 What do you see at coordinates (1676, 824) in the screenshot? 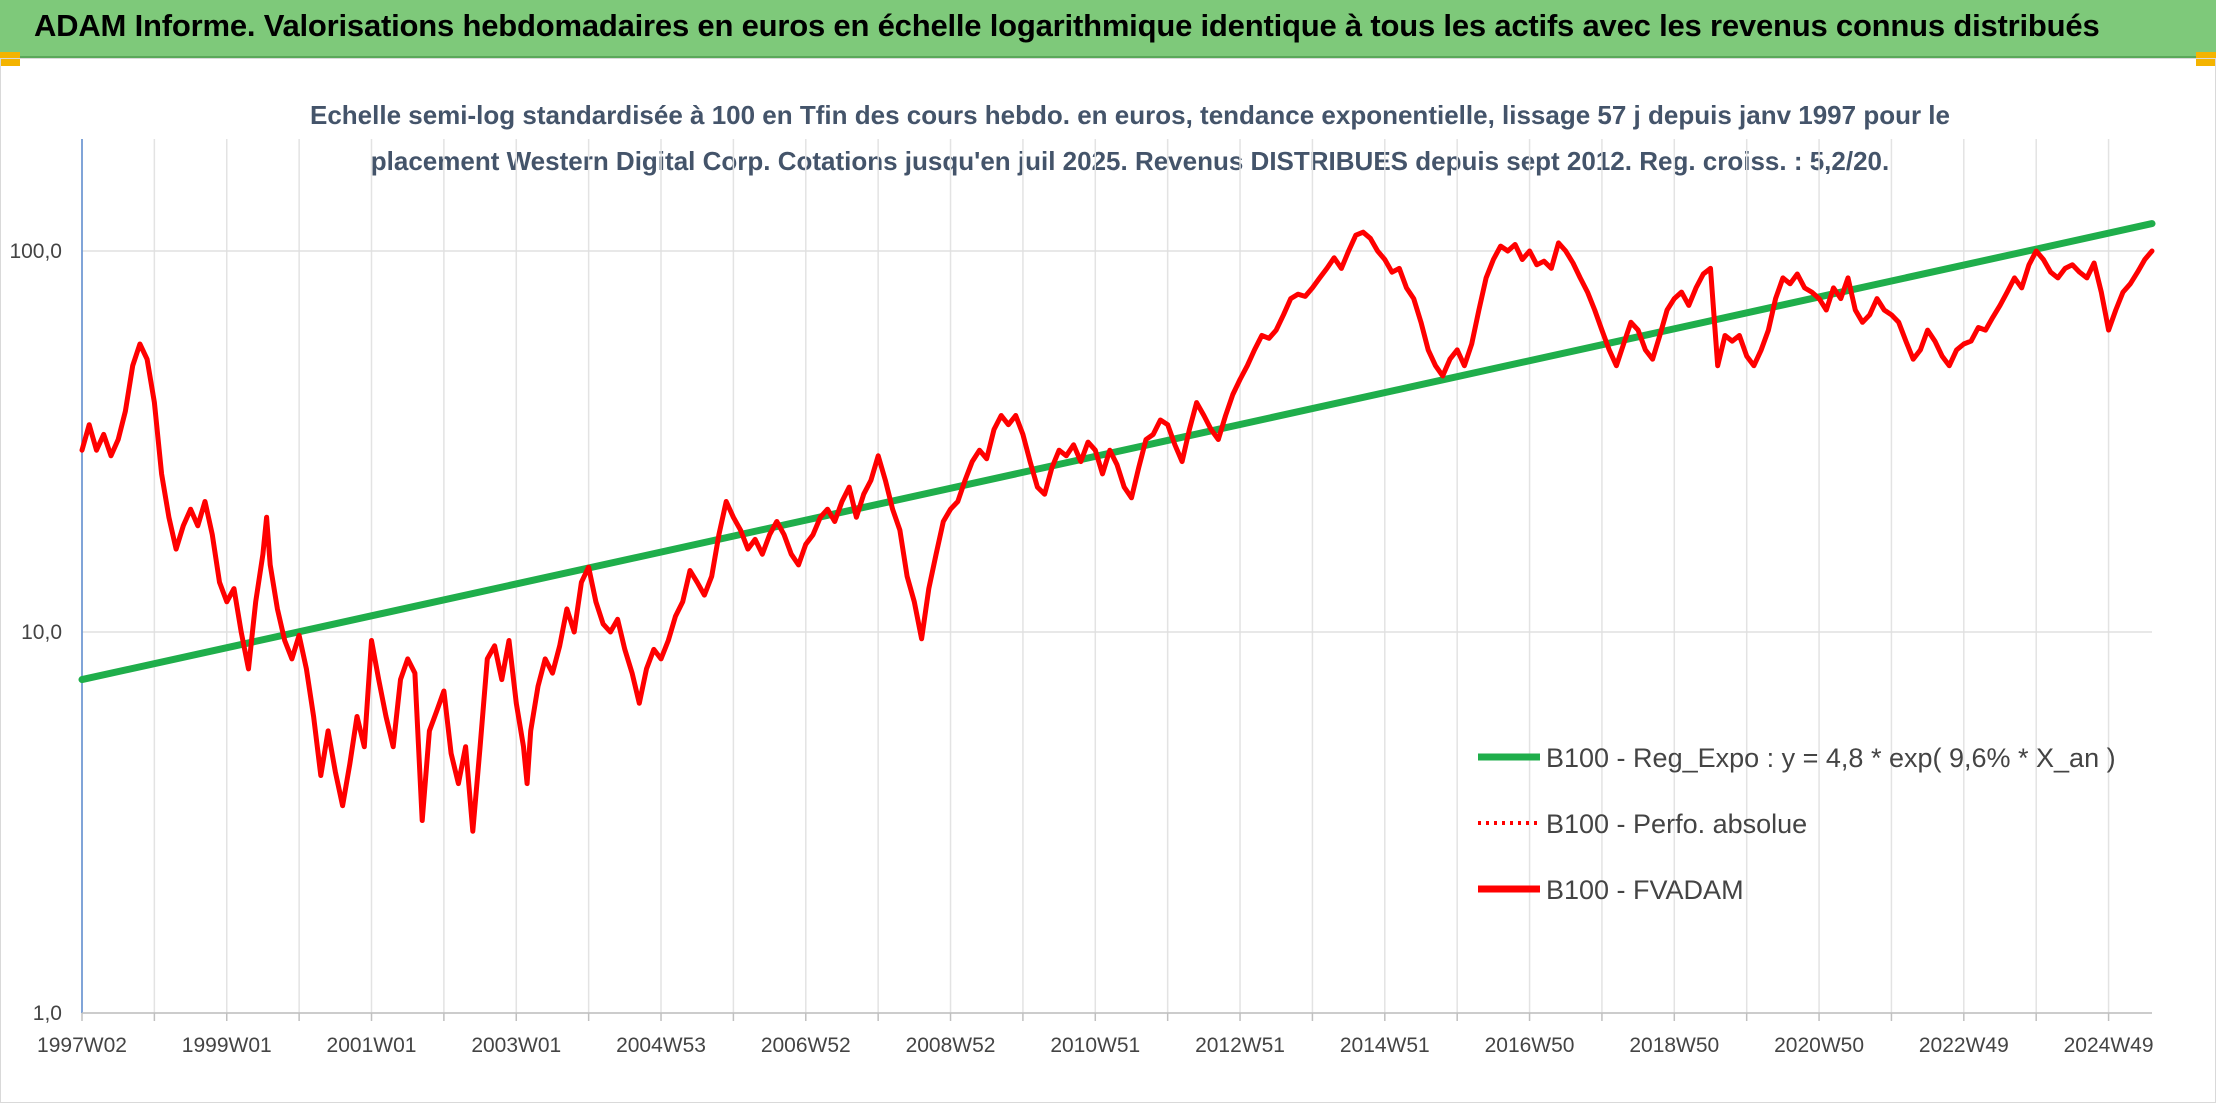
I see `legend-label: B100 - Perfo. absolue` at bounding box center [1676, 824].